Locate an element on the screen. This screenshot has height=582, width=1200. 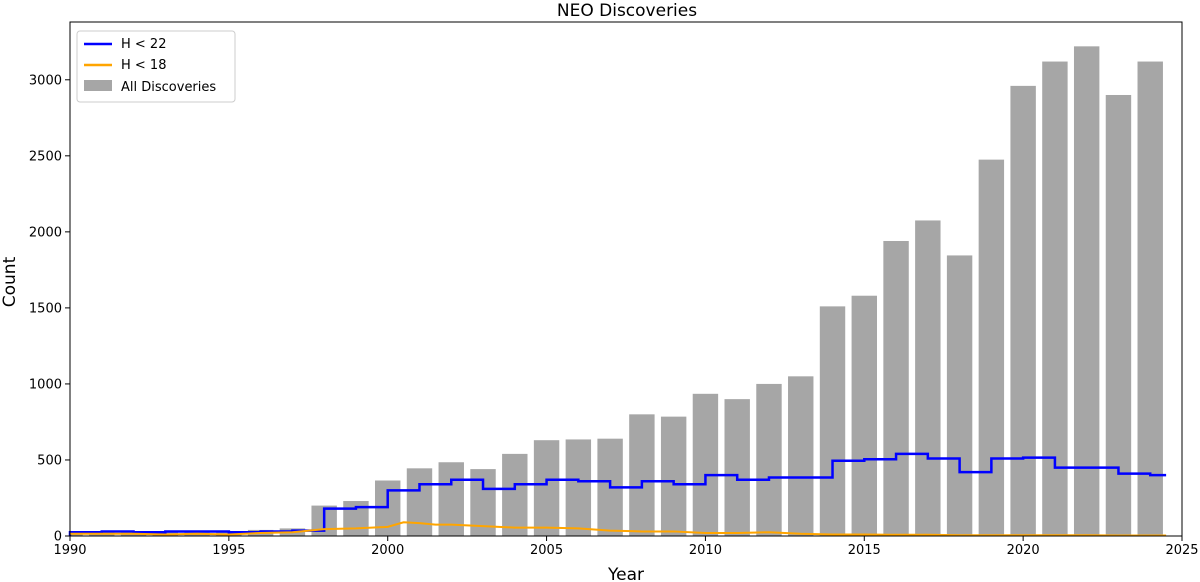
bar-2015 is located at coordinates (864, 415).